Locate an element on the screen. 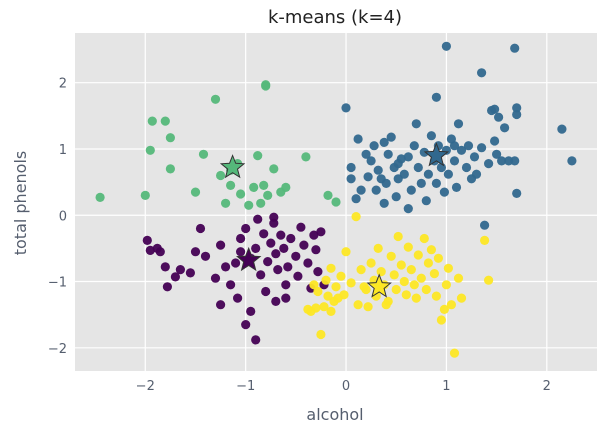 The image size is (600, 431). chart-title: k-means (k=4) is located at coordinates (335, 17).